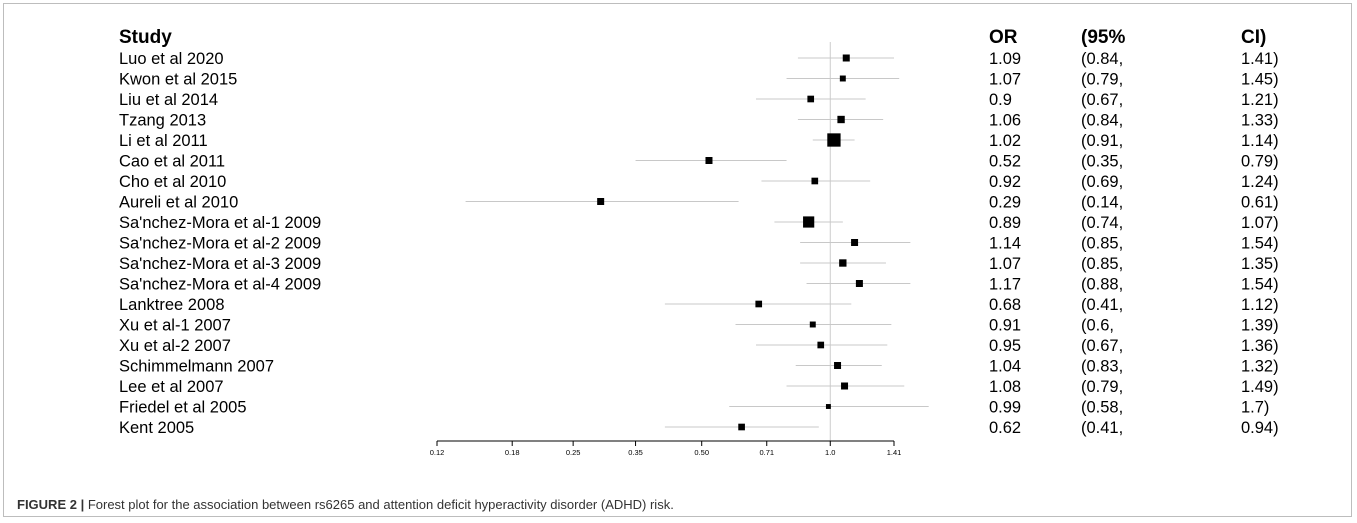 This screenshot has height=523, width=1357. I want to click on or-value: 1.09, so click(1005, 59).